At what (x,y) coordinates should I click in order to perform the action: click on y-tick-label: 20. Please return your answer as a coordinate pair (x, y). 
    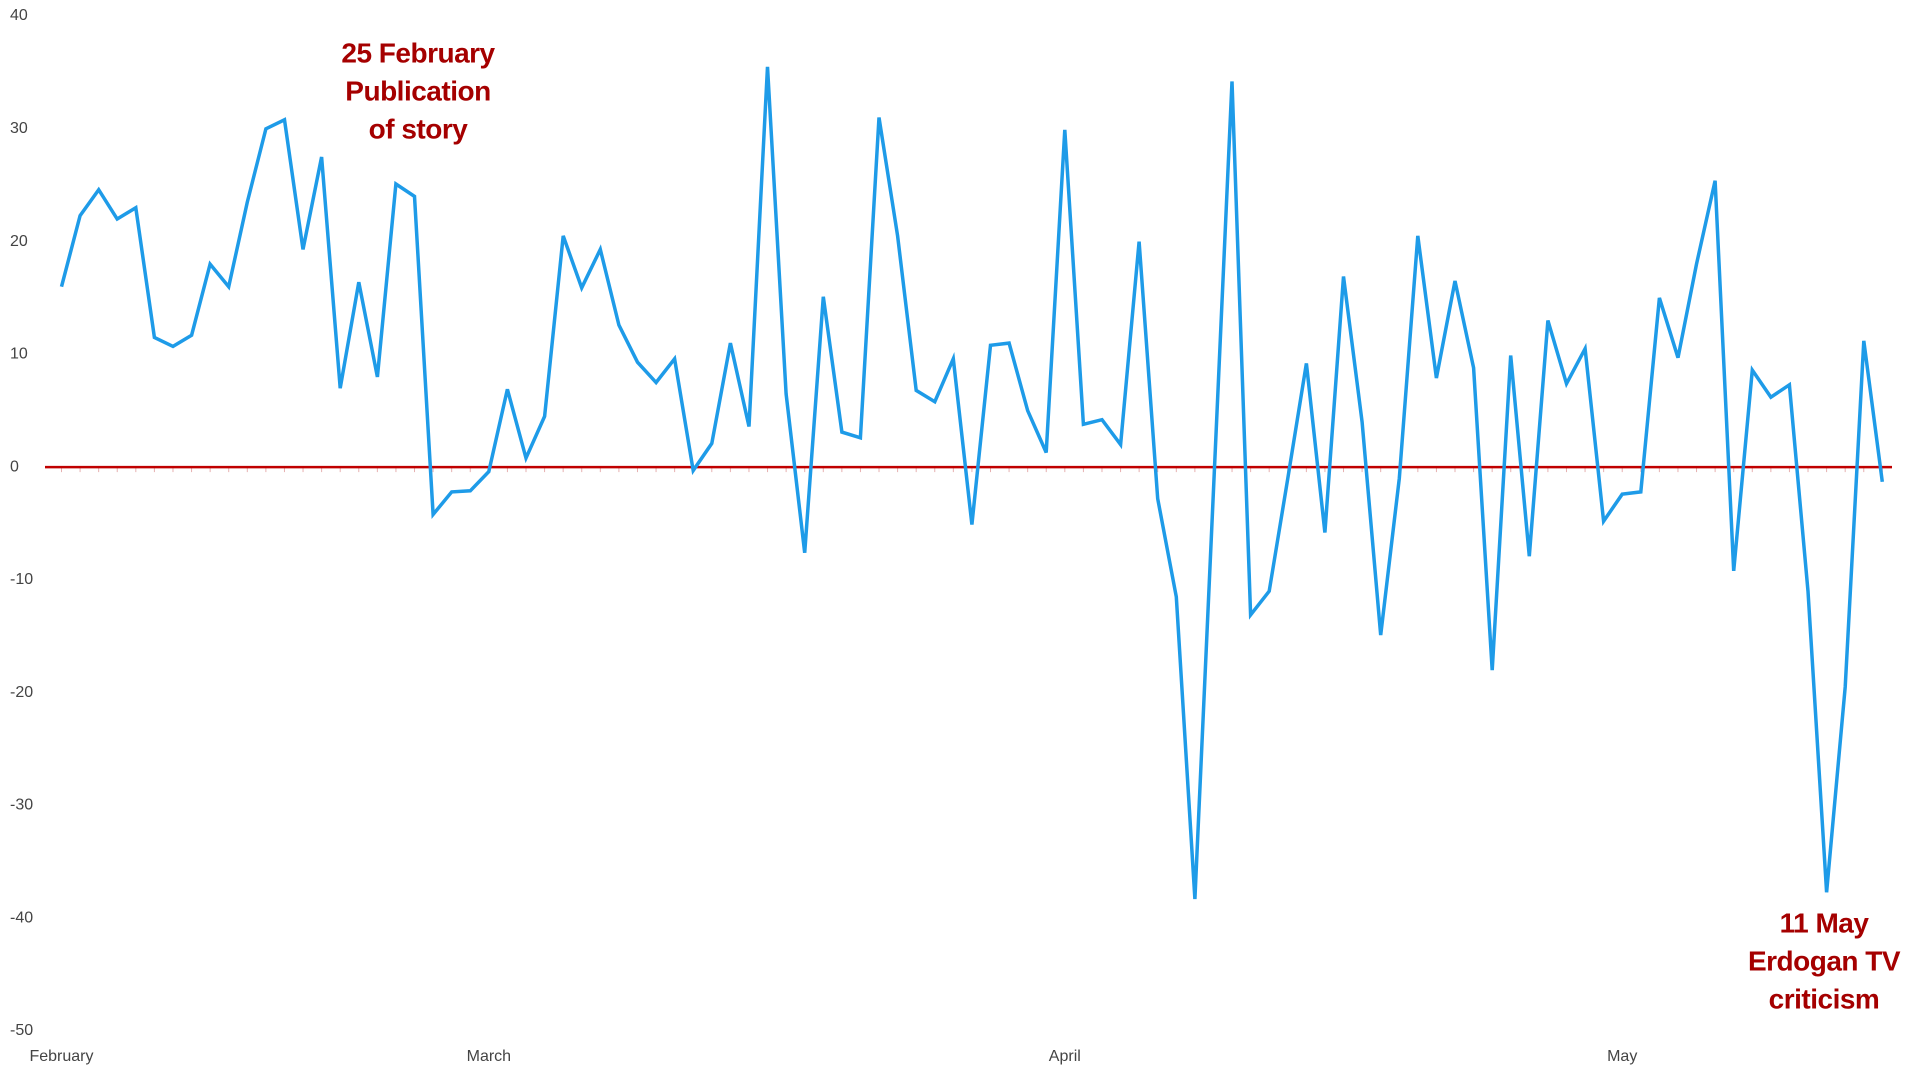
    Looking at the image, I should click on (19, 241).